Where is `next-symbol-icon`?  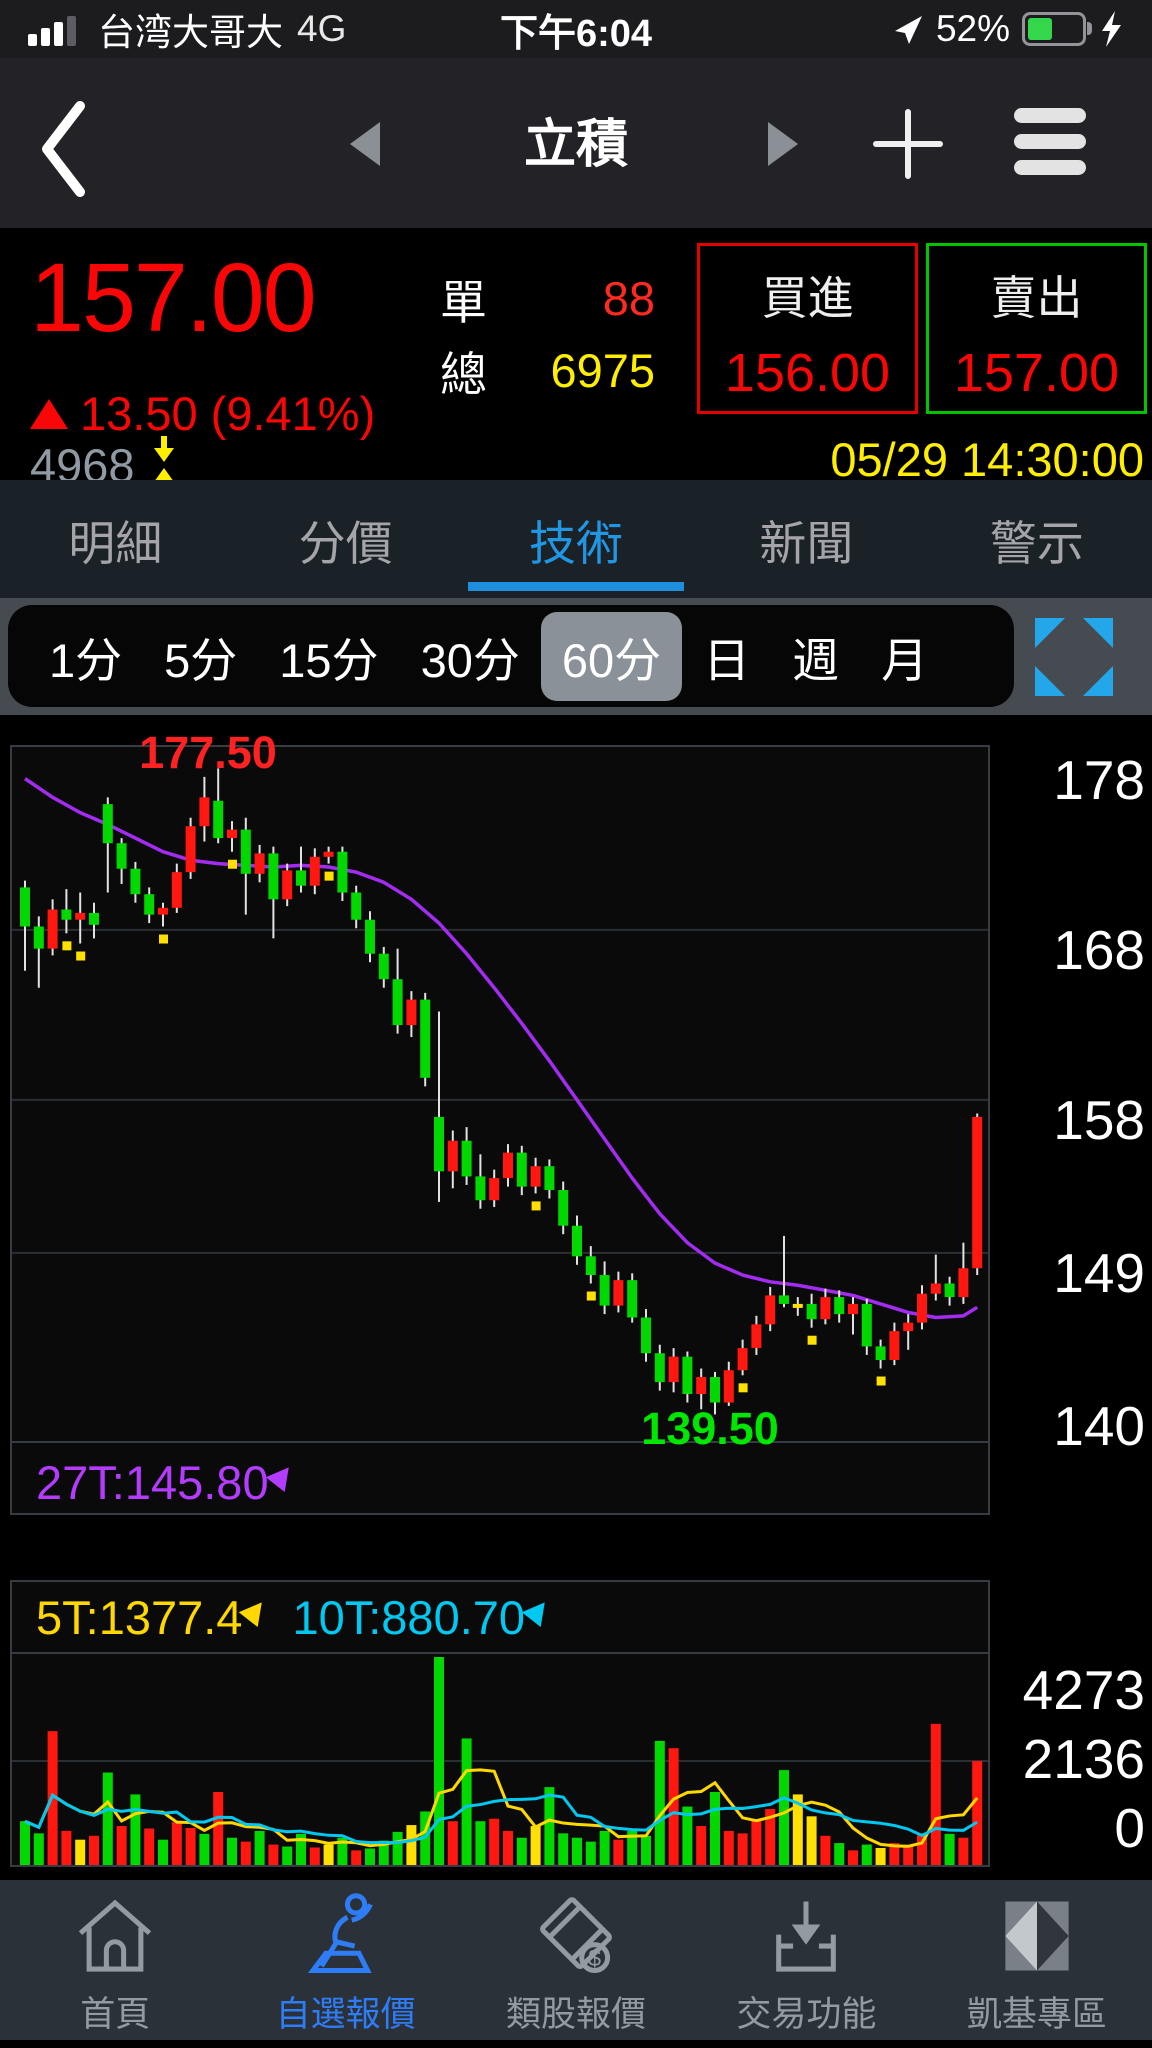
next-symbol-icon is located at coordinates (783, 144).